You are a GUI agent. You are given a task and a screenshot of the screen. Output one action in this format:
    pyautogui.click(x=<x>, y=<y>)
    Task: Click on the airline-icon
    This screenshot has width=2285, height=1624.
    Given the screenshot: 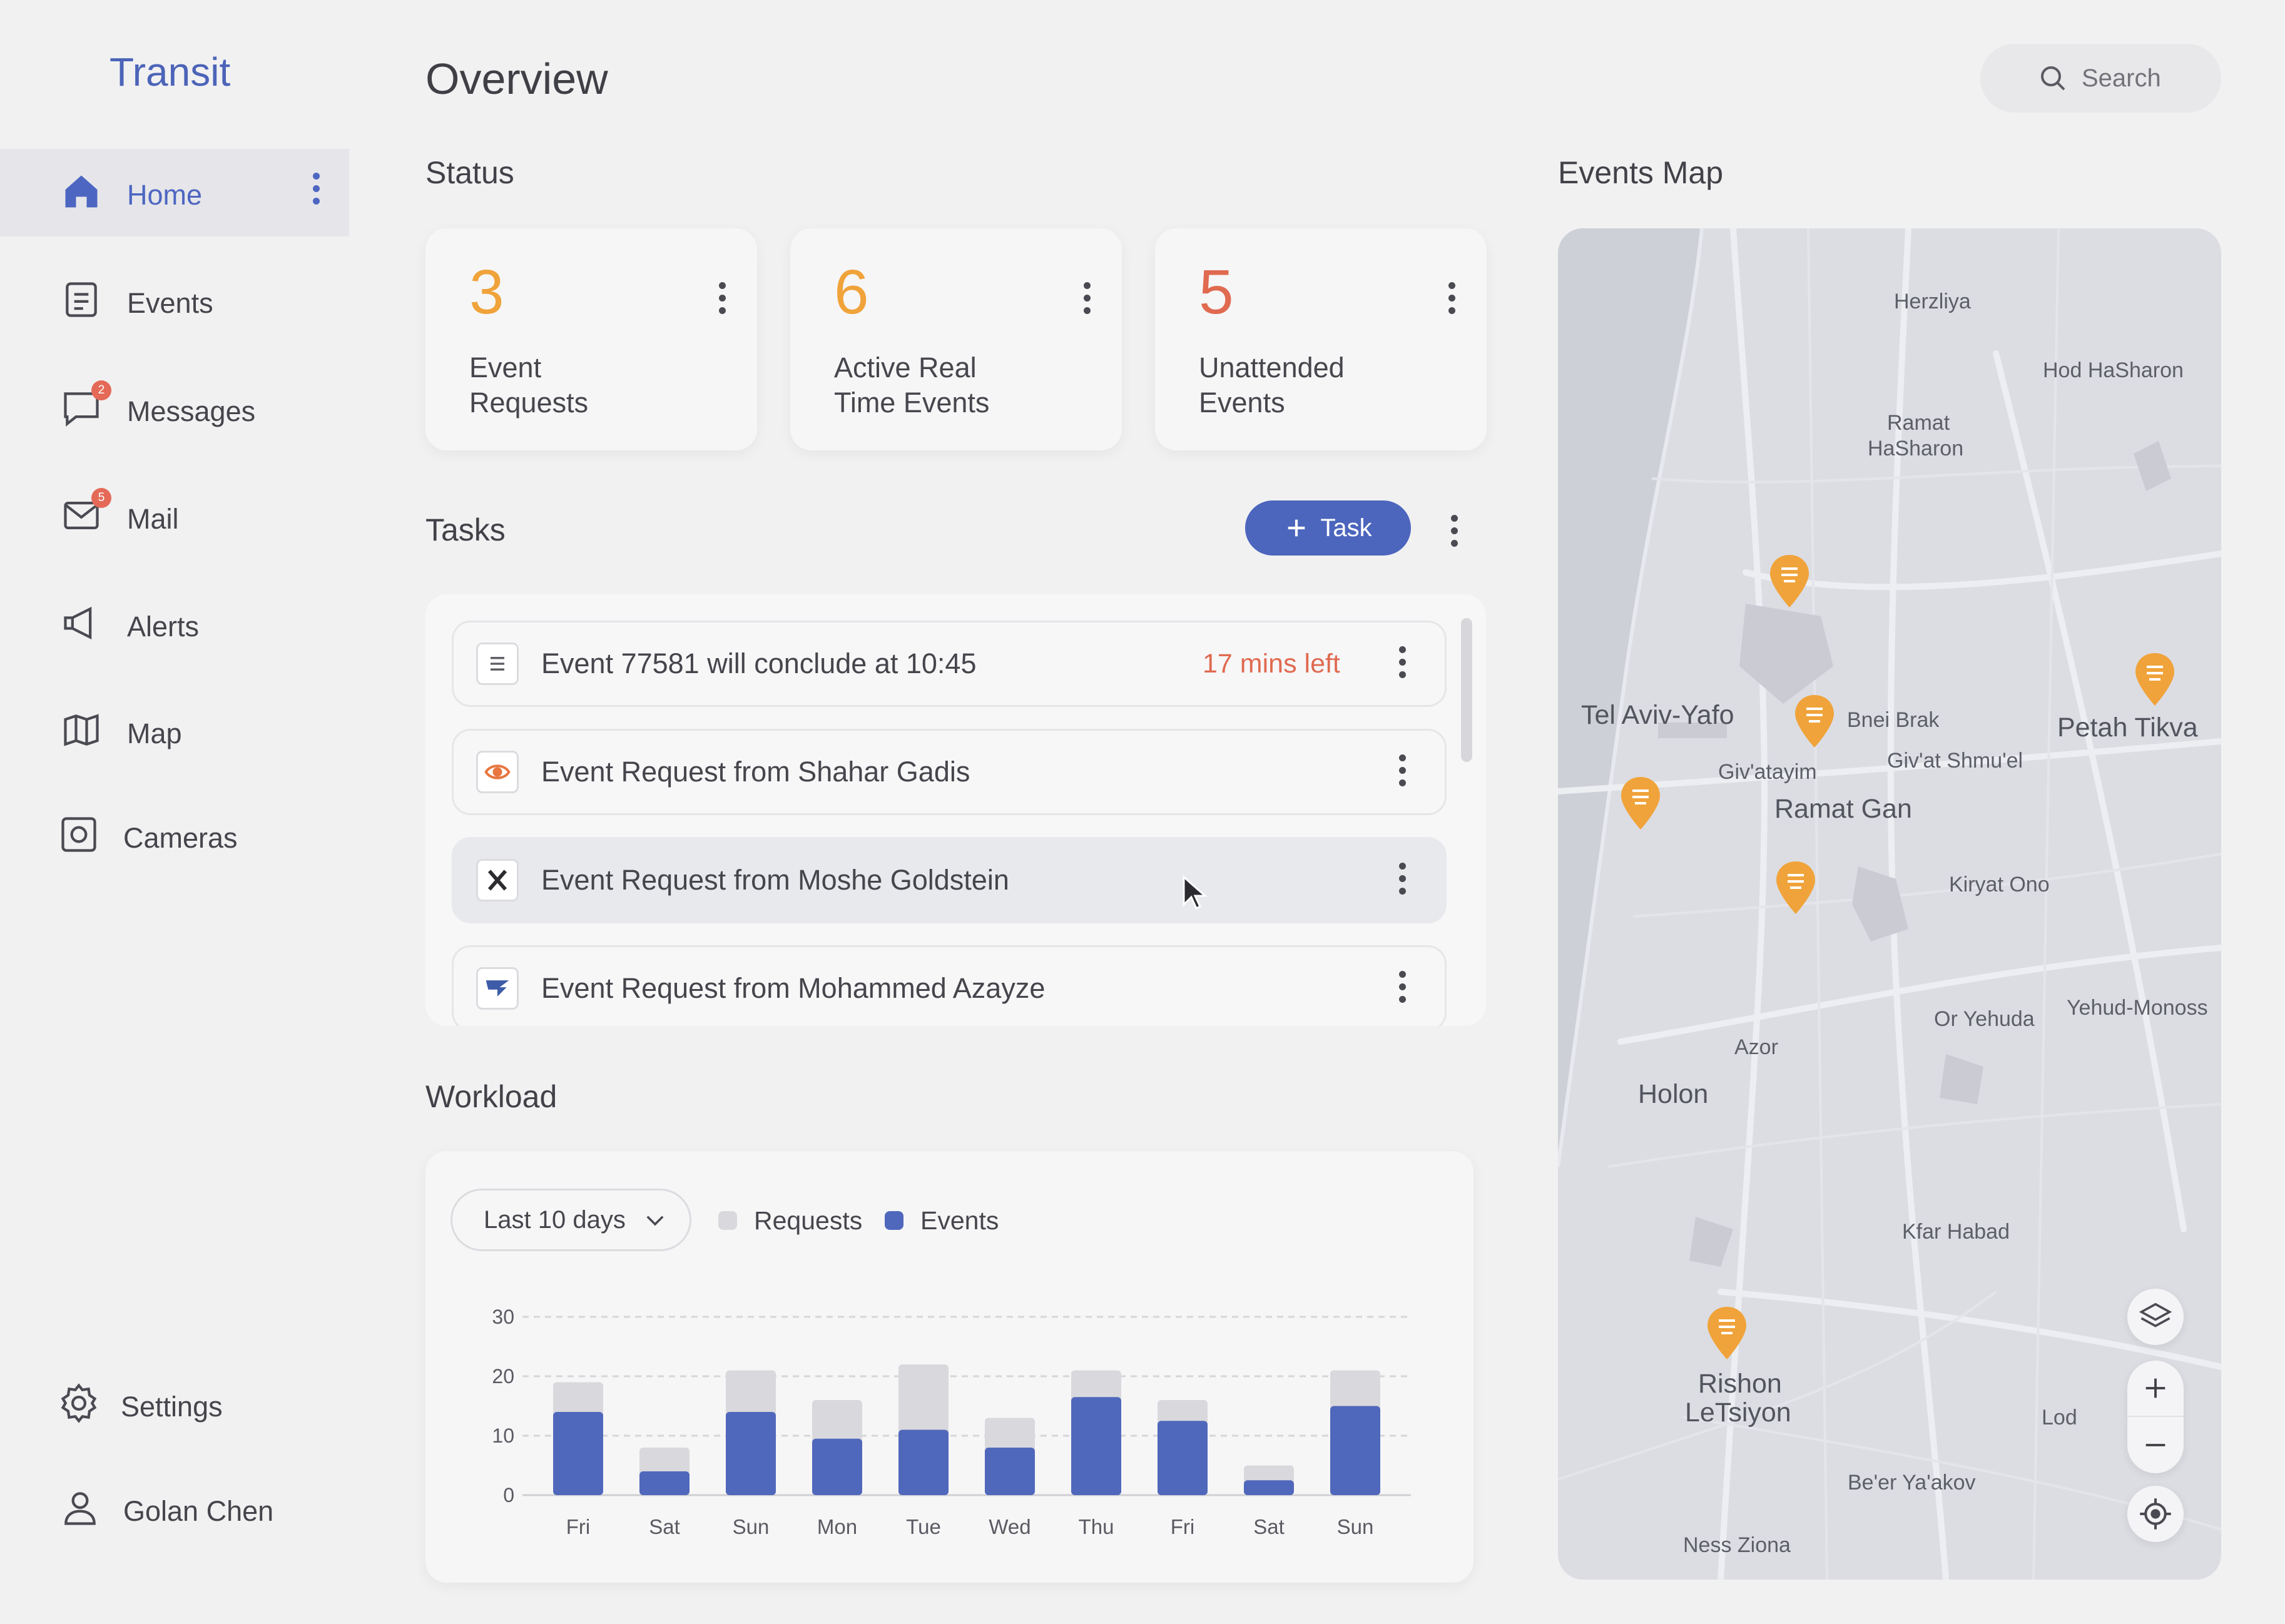 What is the action you would take?
    pyautogui.click(x=498, y=988)
    